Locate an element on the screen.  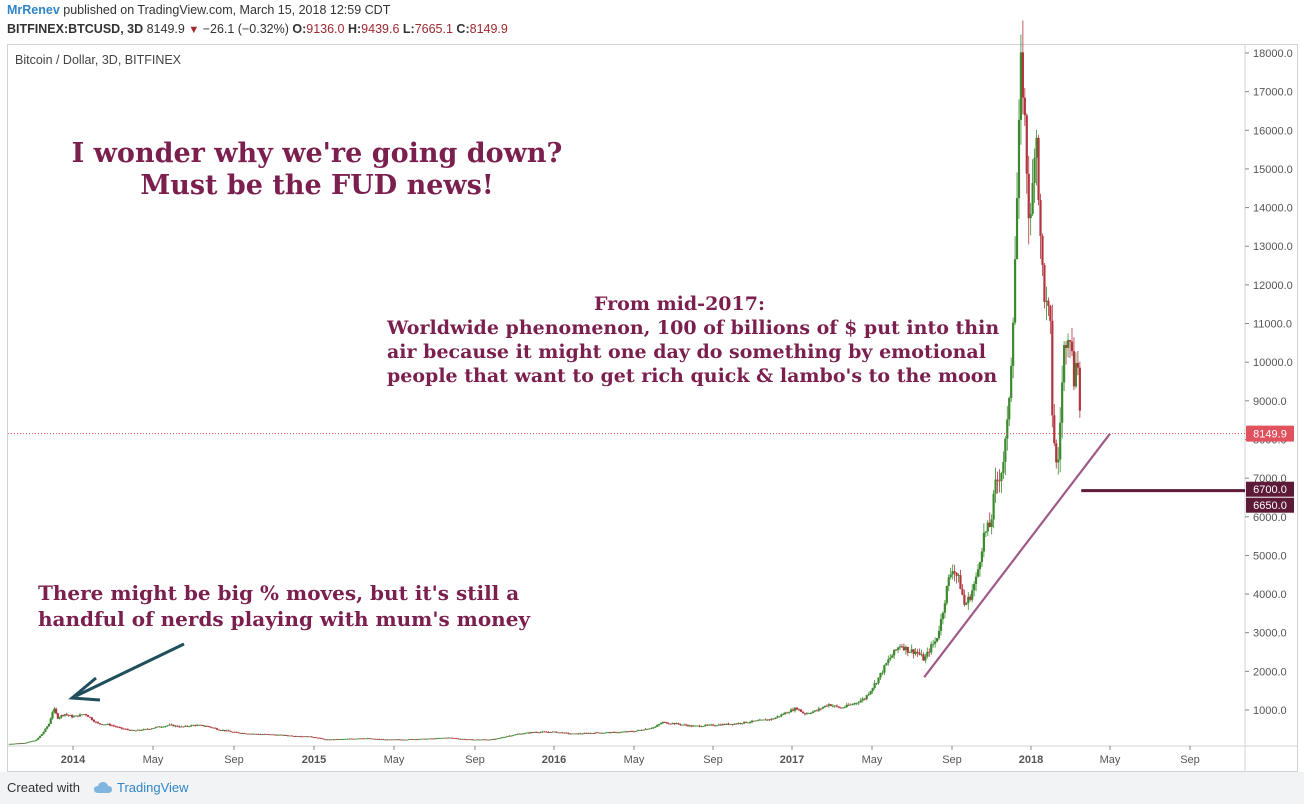
author-link: MrRenev is located at coordinates (33, 10).